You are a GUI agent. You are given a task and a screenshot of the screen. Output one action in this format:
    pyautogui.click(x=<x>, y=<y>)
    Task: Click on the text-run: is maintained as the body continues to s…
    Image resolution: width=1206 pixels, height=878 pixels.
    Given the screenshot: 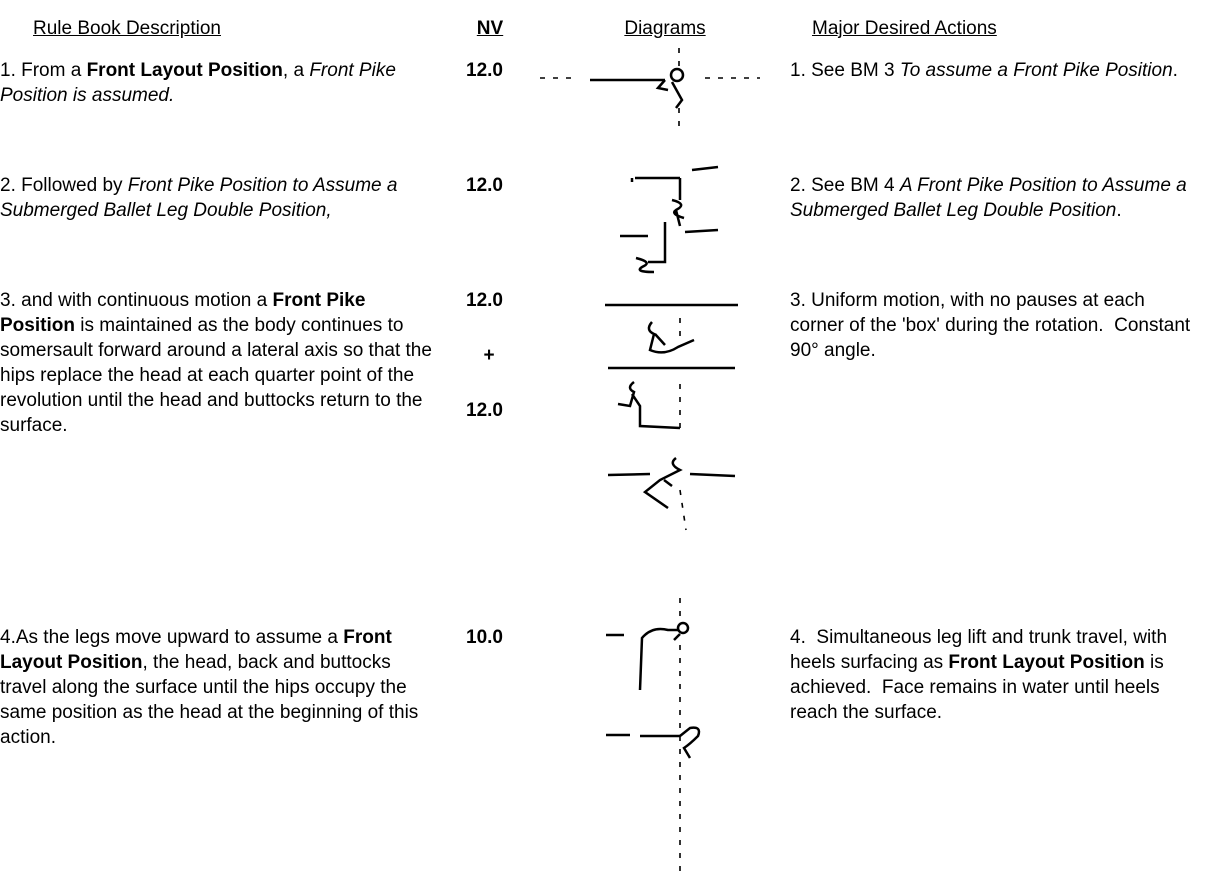 What is the action you would take?
    pyautogui.click(x=219, y=375)
    